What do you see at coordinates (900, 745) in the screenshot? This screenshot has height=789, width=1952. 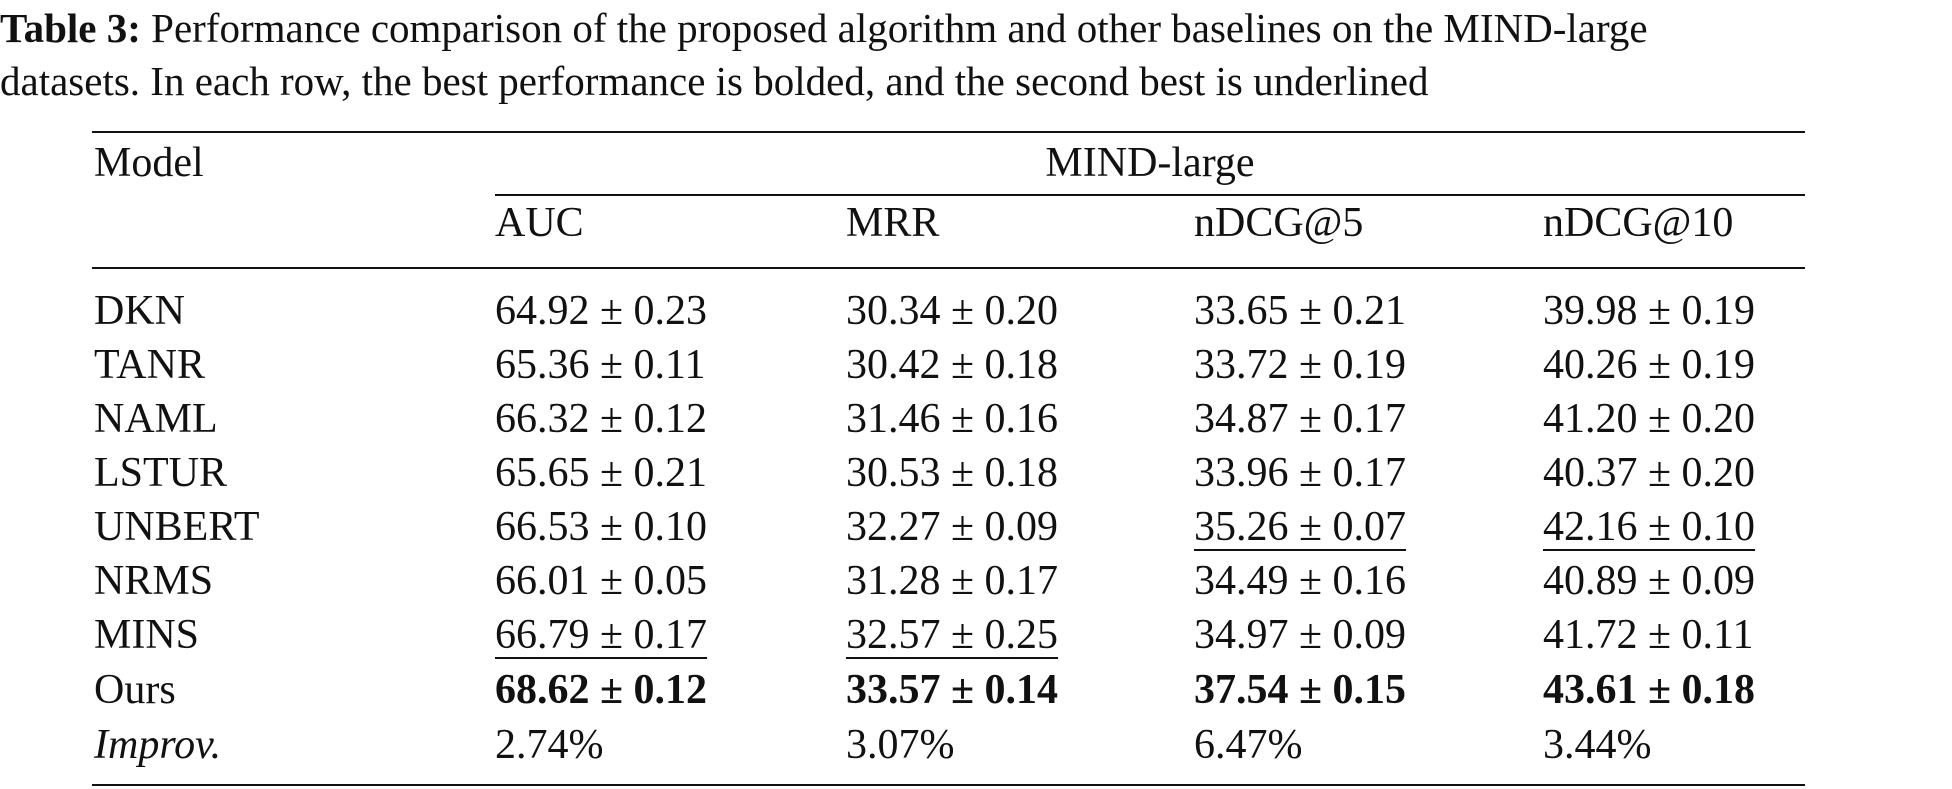 I see `metric-value-cell: 3.07%` at bounding box center [900, 745].